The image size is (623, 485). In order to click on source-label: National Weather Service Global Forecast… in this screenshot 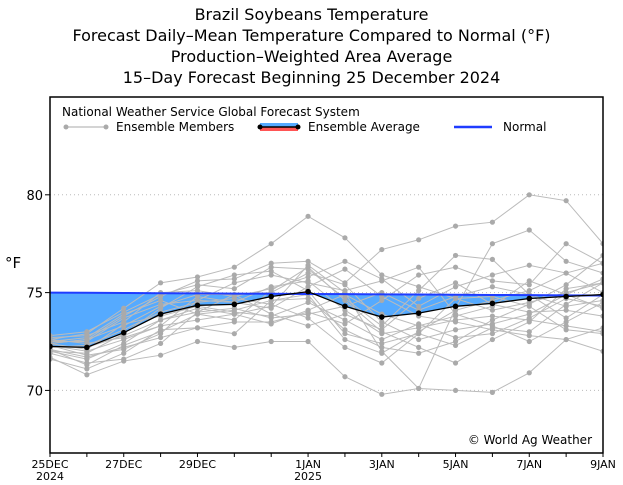, I will do `click(211, 112)`.